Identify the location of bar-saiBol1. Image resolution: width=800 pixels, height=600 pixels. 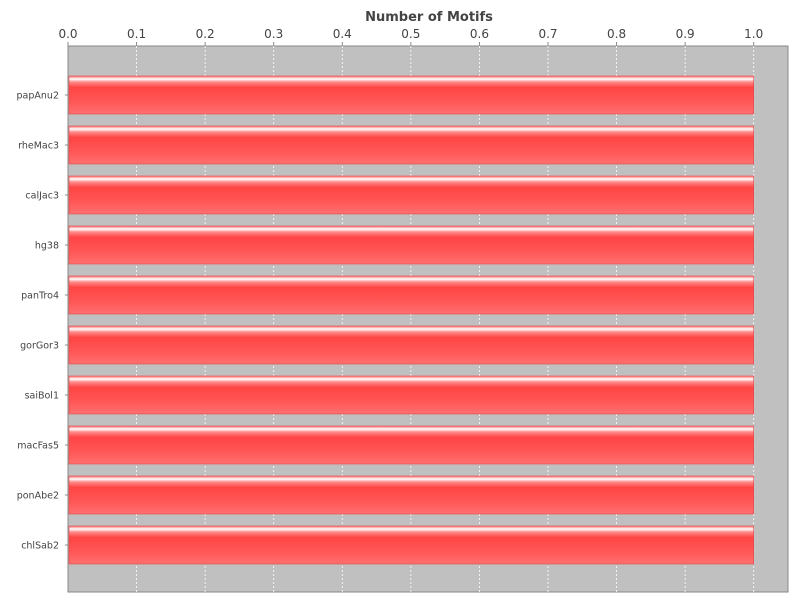
(411, 395).